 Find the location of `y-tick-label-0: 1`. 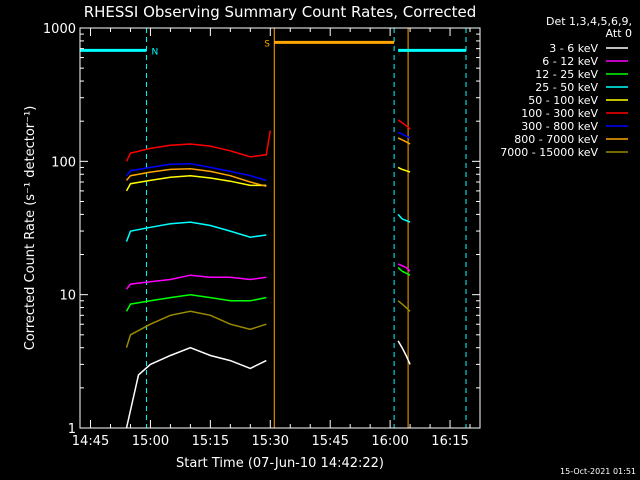

y-tick-label-0: 1 is located at coordinates (72, 429).